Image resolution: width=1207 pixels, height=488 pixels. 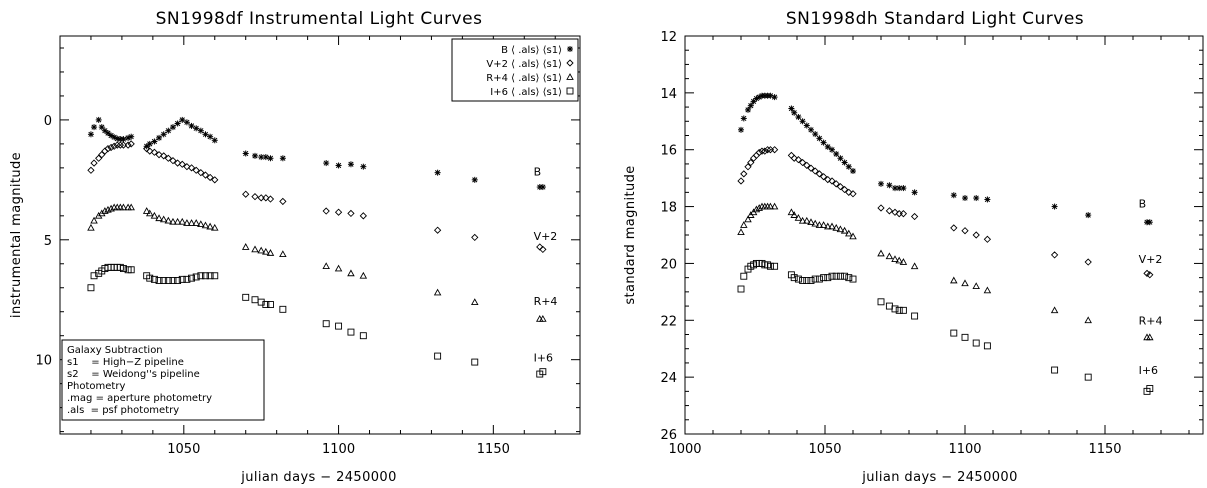 What do you see at coordinates (945, 212) in the screenshot?
I see `right-series-v2` at bounding box center [945, 212].